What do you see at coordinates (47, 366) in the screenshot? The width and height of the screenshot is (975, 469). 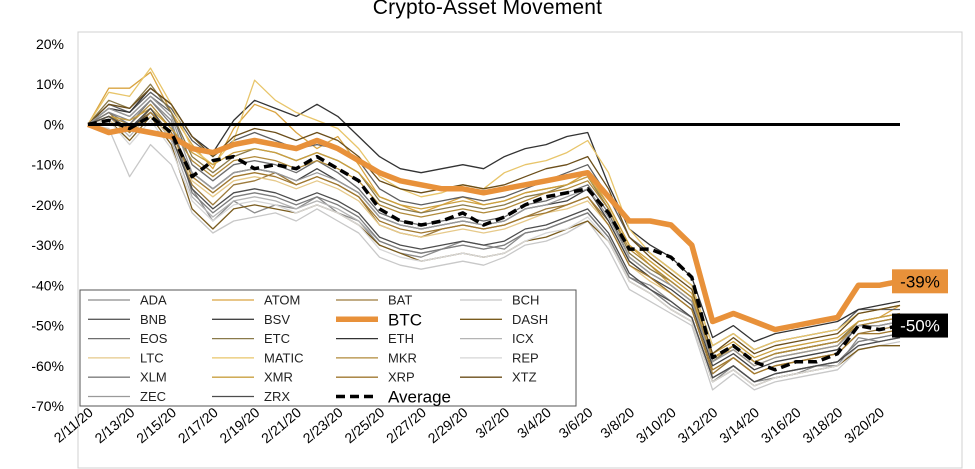 I see `y-tick-label: -60%` at bounding box center [47, 366].